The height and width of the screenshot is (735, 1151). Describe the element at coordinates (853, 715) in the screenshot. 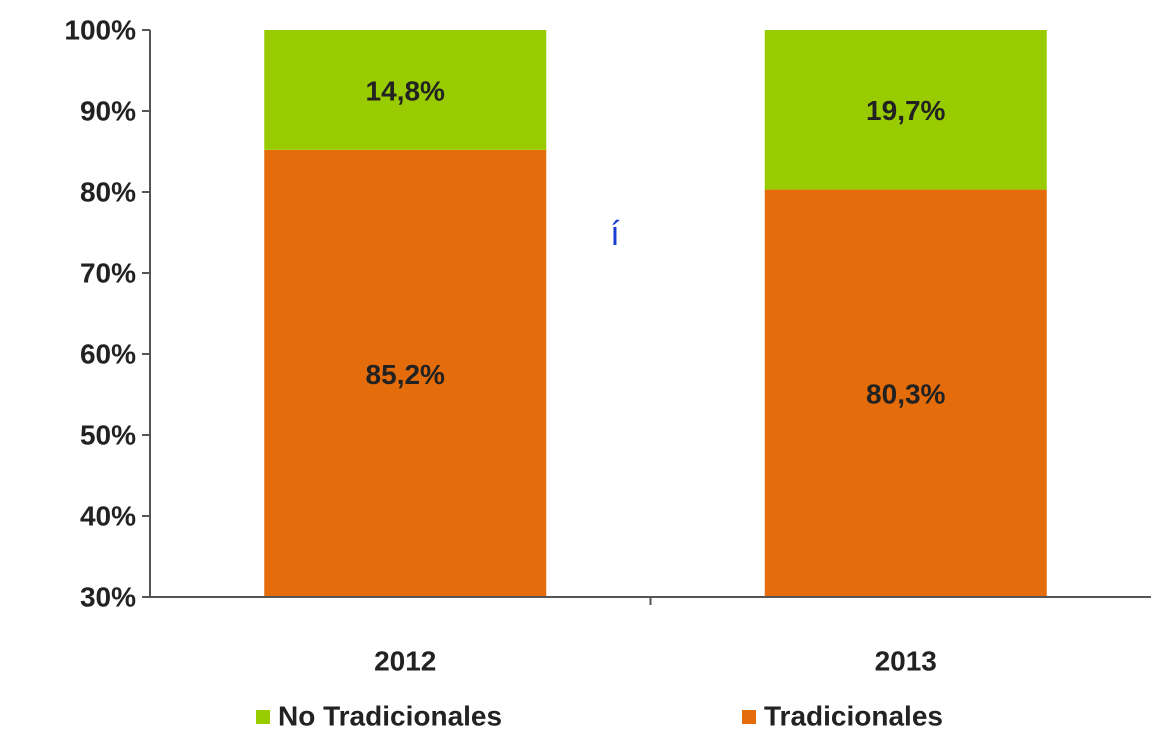

I see `legend-label: Tradicionales` at that location.